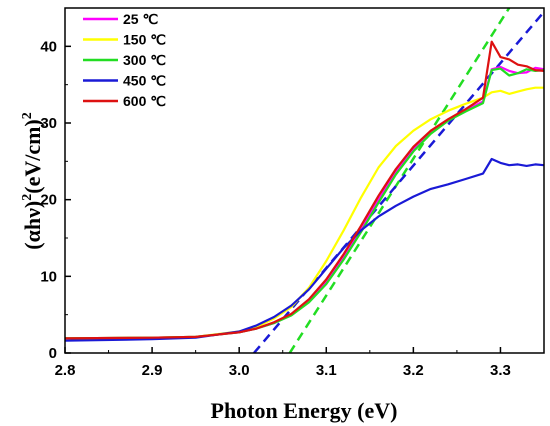 The image size is (550, 426). I want to click on y-tick-label: 10, so click(48, 276).